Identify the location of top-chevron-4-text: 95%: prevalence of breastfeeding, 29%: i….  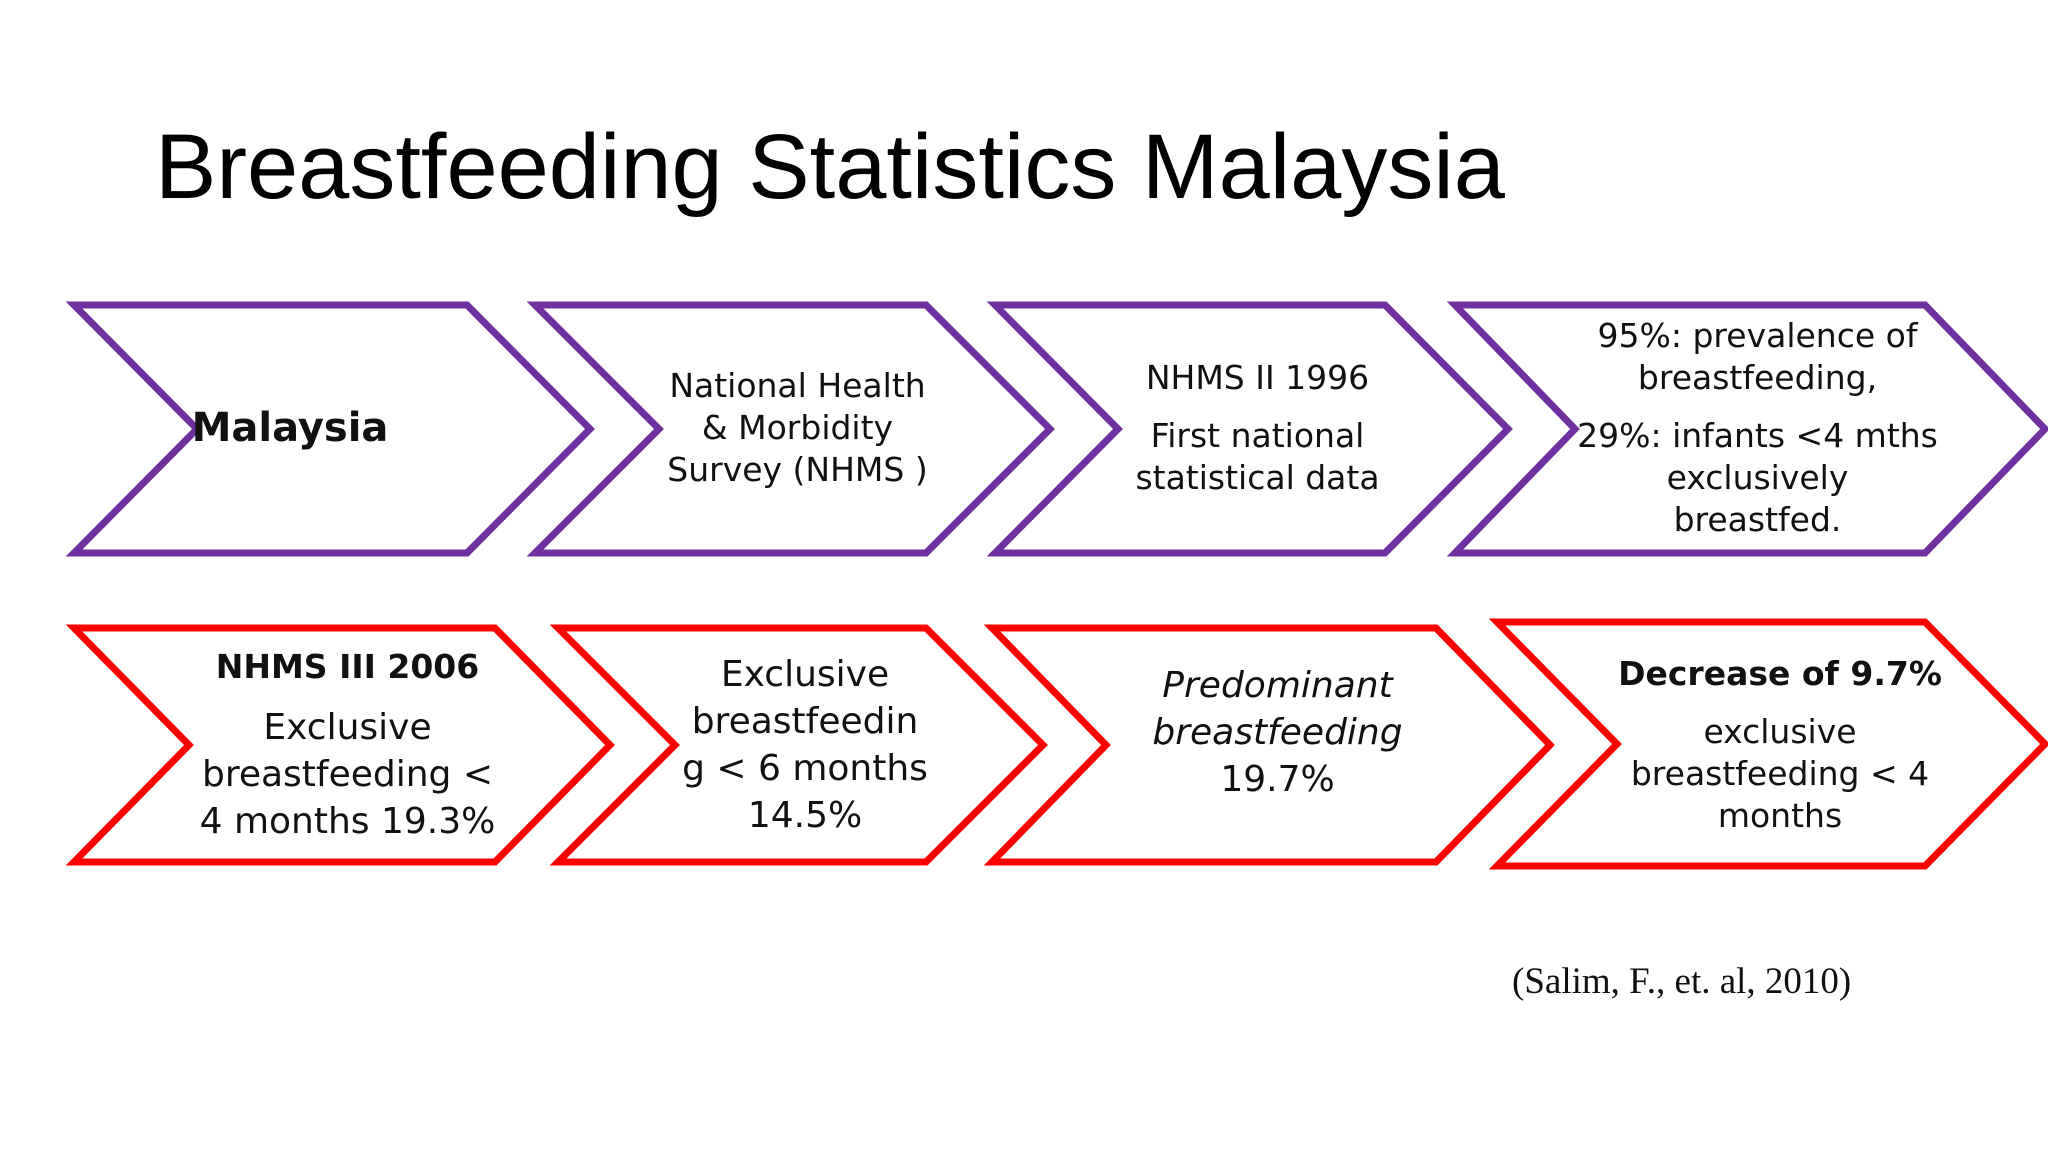
(1757, 427).